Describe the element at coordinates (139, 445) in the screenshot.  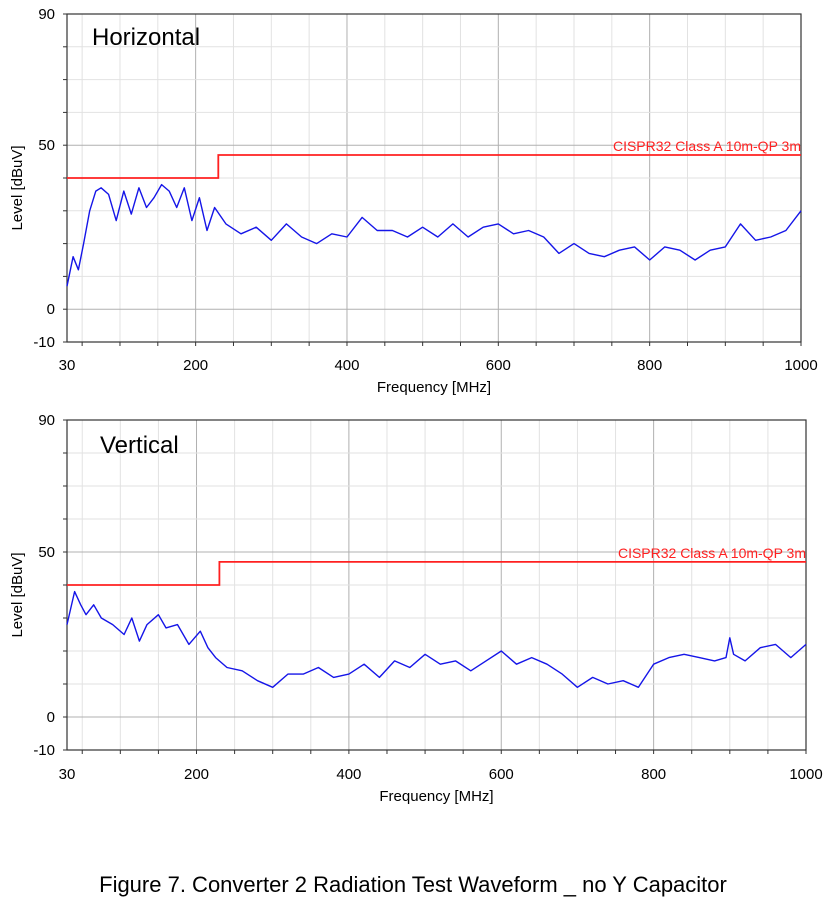
I see `panel-title: Vertical` at that location.